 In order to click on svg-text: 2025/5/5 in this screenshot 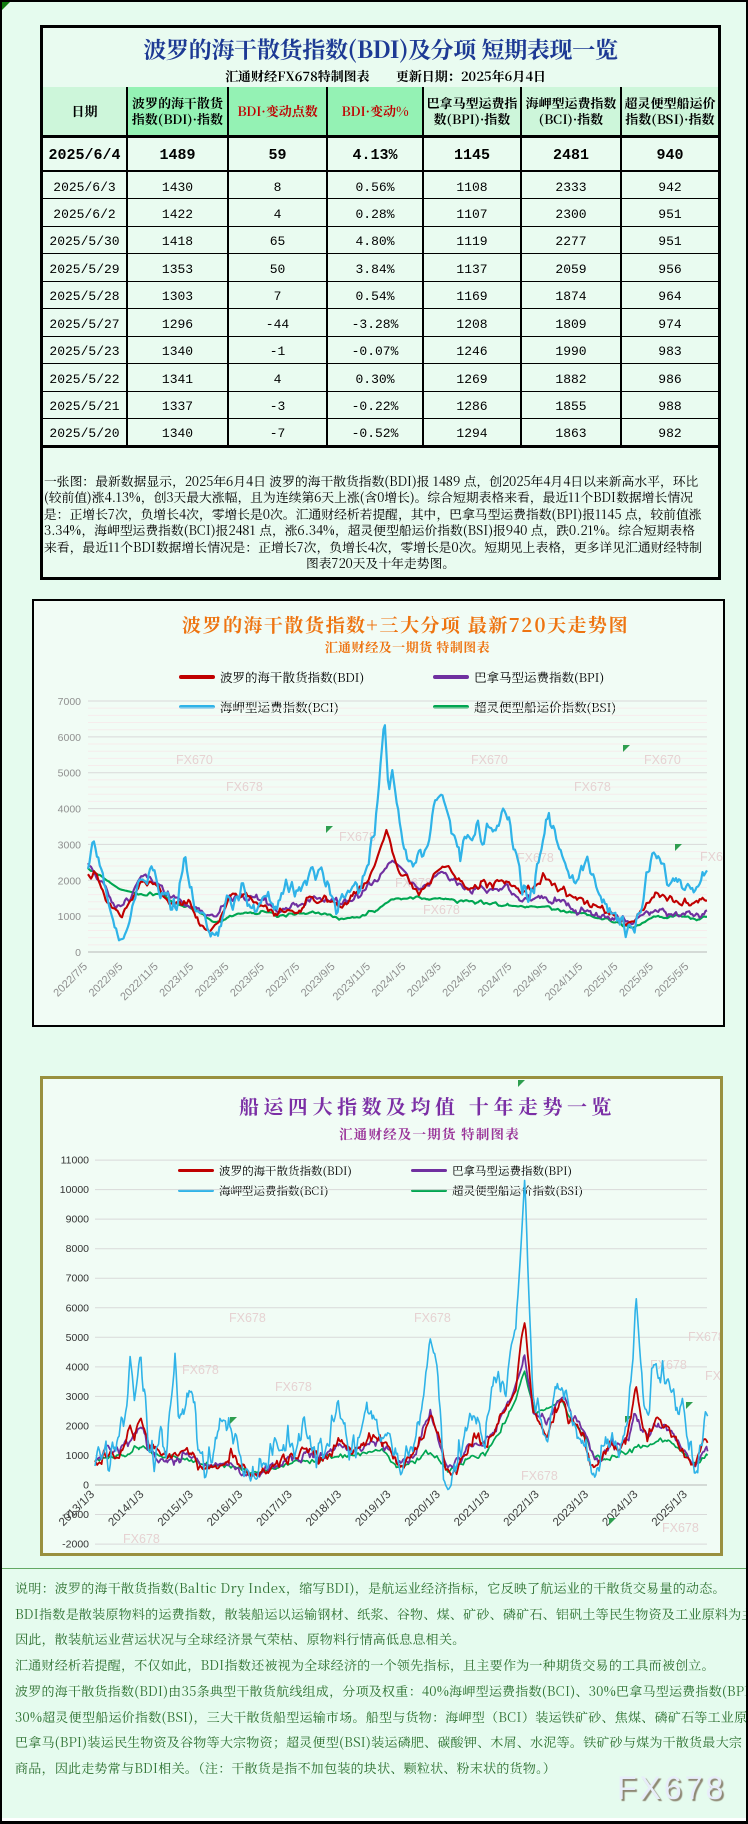, I will do `click(672, 980)`.